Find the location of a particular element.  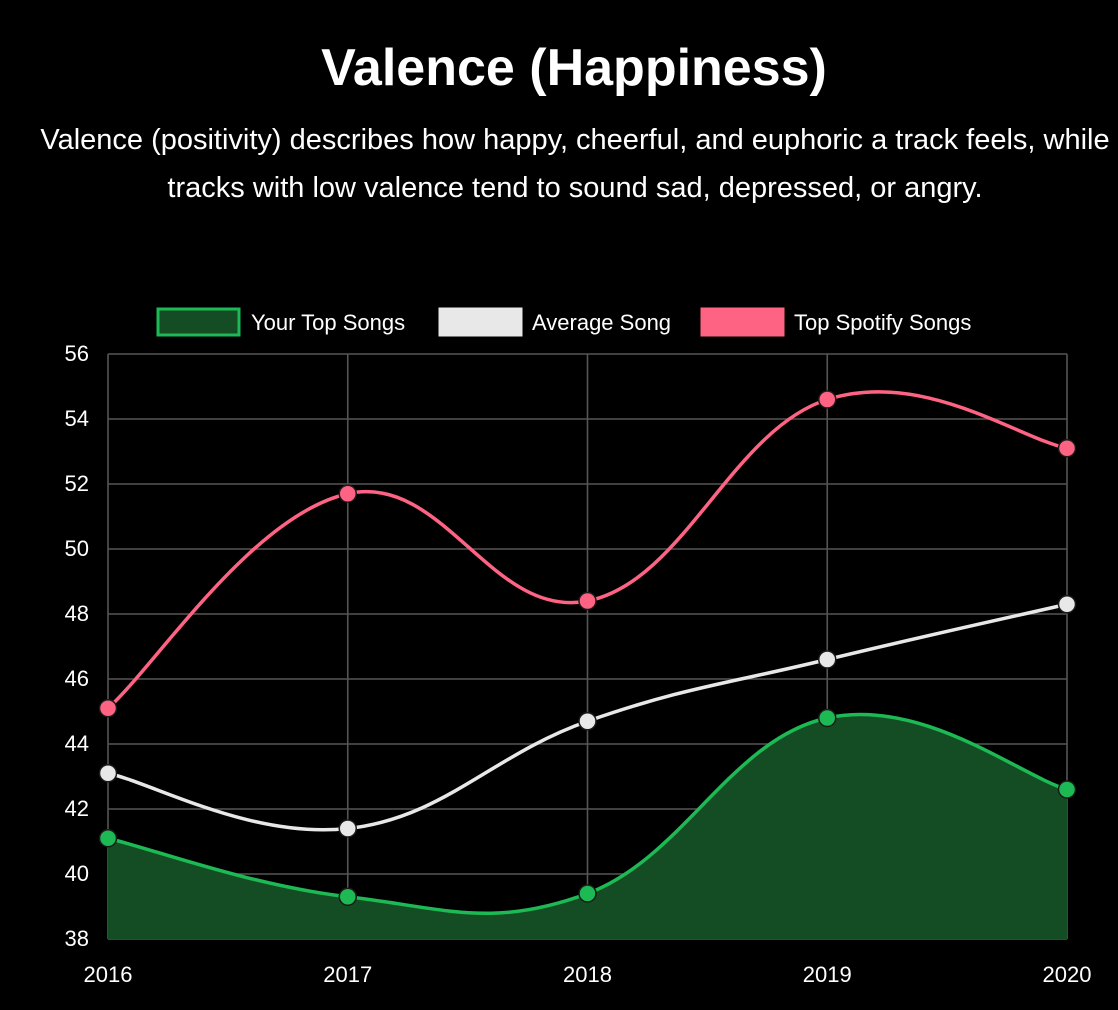

y-tick-label: 42 is located at coordinates (77, 808).